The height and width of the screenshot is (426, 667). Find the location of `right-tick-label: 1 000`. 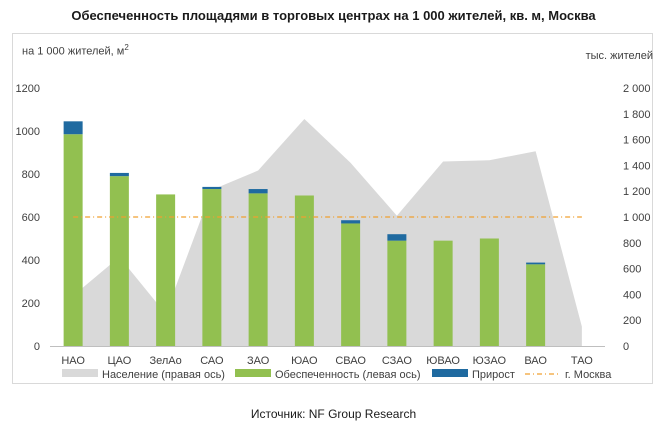

right-tick-label: 1 000 is located at coordinates (637, 218).